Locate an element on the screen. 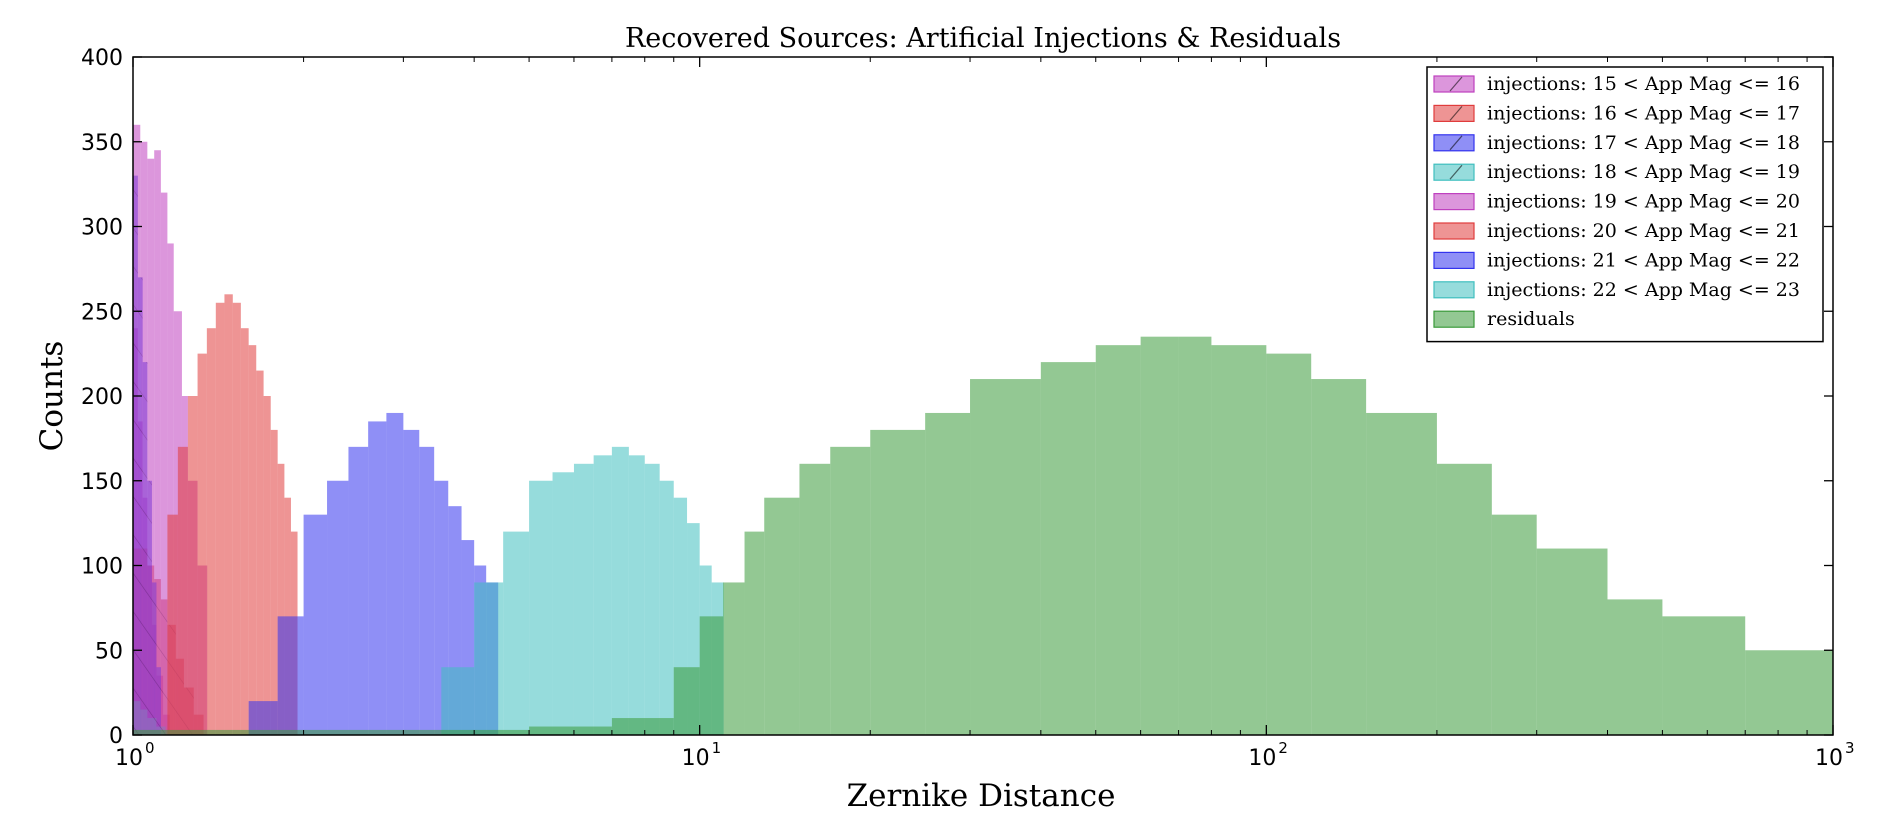 The width and height of the screenshot is (1892, 834). x-tick-exponent: 0 is located at coordinates (150, 748).